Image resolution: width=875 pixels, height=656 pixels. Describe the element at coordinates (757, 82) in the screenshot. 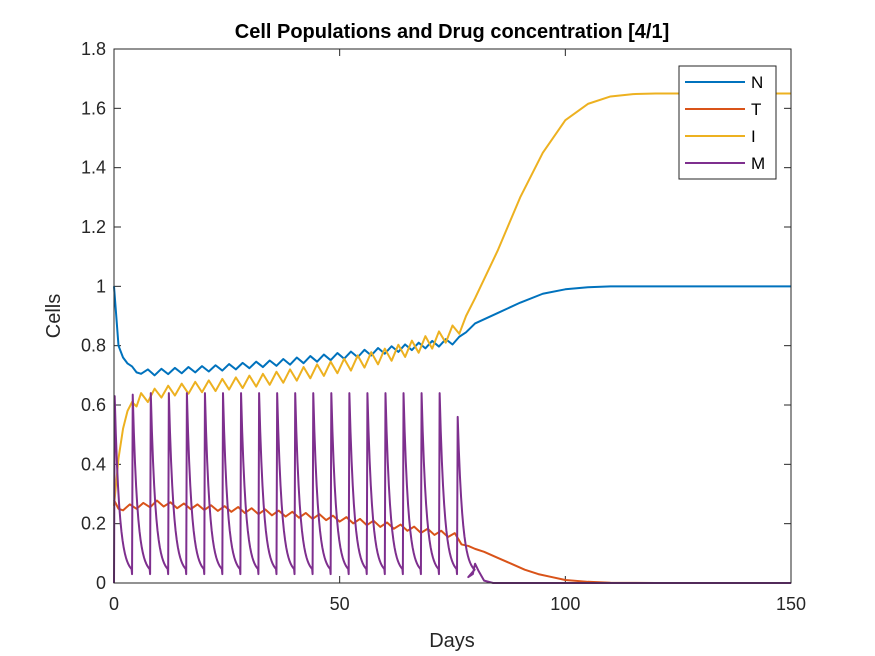

I see `legend-label-N: N` at that location.